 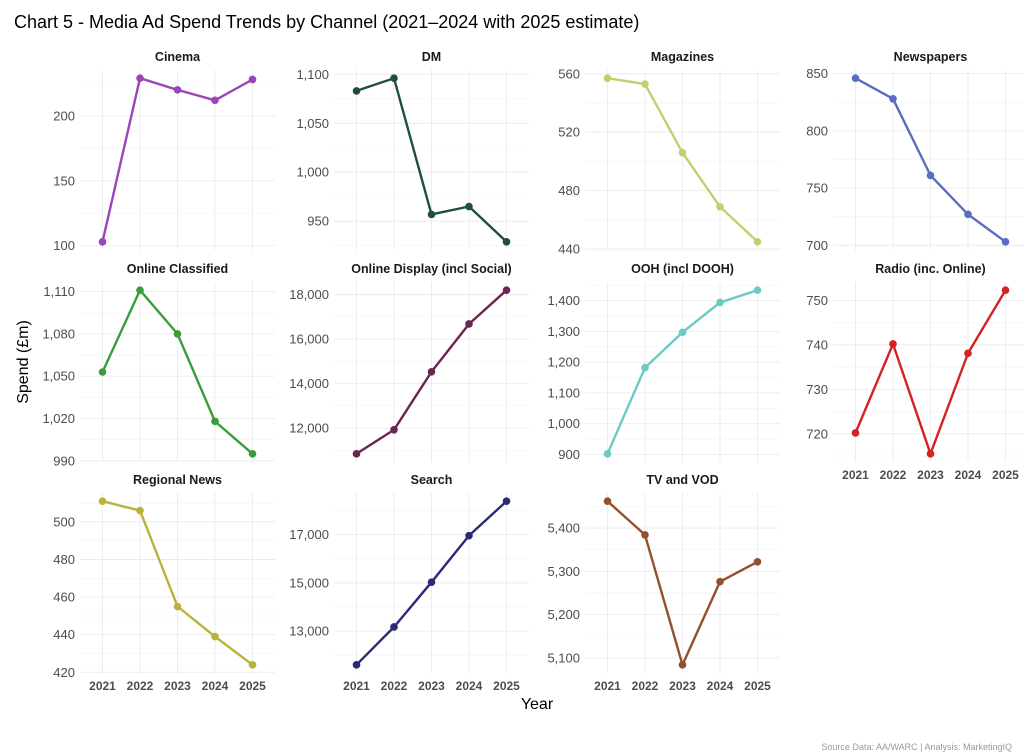 I want to click on y-tick-label: 720, so click(x=817, y=433).